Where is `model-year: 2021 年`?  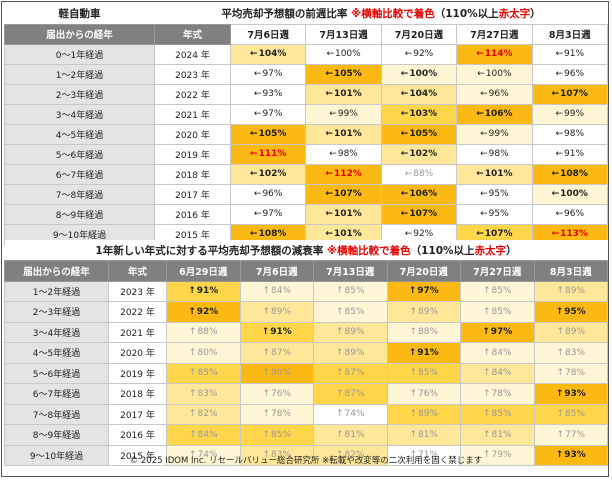 model-year: 2021 年 is located at coordinates (192, 114).